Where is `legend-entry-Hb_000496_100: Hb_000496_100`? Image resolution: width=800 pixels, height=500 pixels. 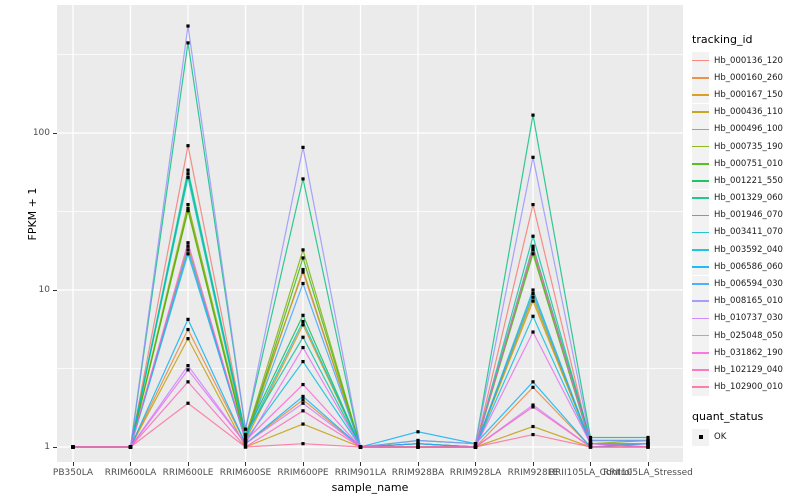
legend-entry-Hb_000496_100: Hb_000496_100 is located at coordinates (737, 129).